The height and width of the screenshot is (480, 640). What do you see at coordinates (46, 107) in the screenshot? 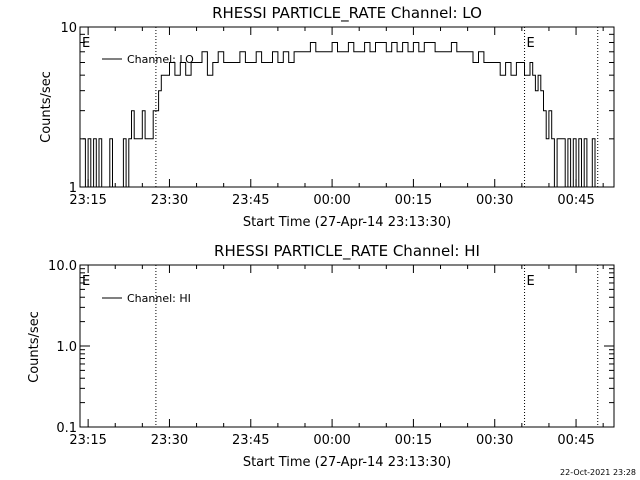
I see `lo-y-axis-label: Counts/sec` at bounding box center [46, 107].